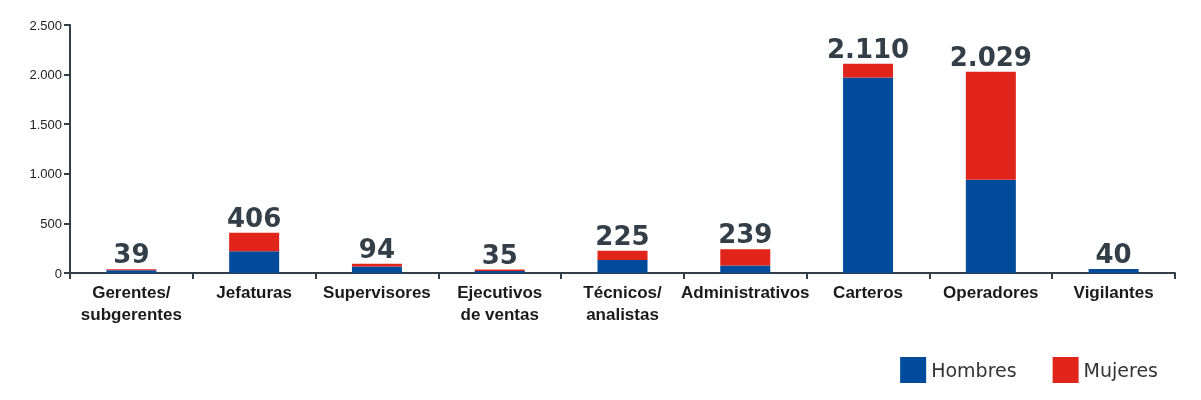  I want to click on y-tick-label: 1.000, so click(45, 174).